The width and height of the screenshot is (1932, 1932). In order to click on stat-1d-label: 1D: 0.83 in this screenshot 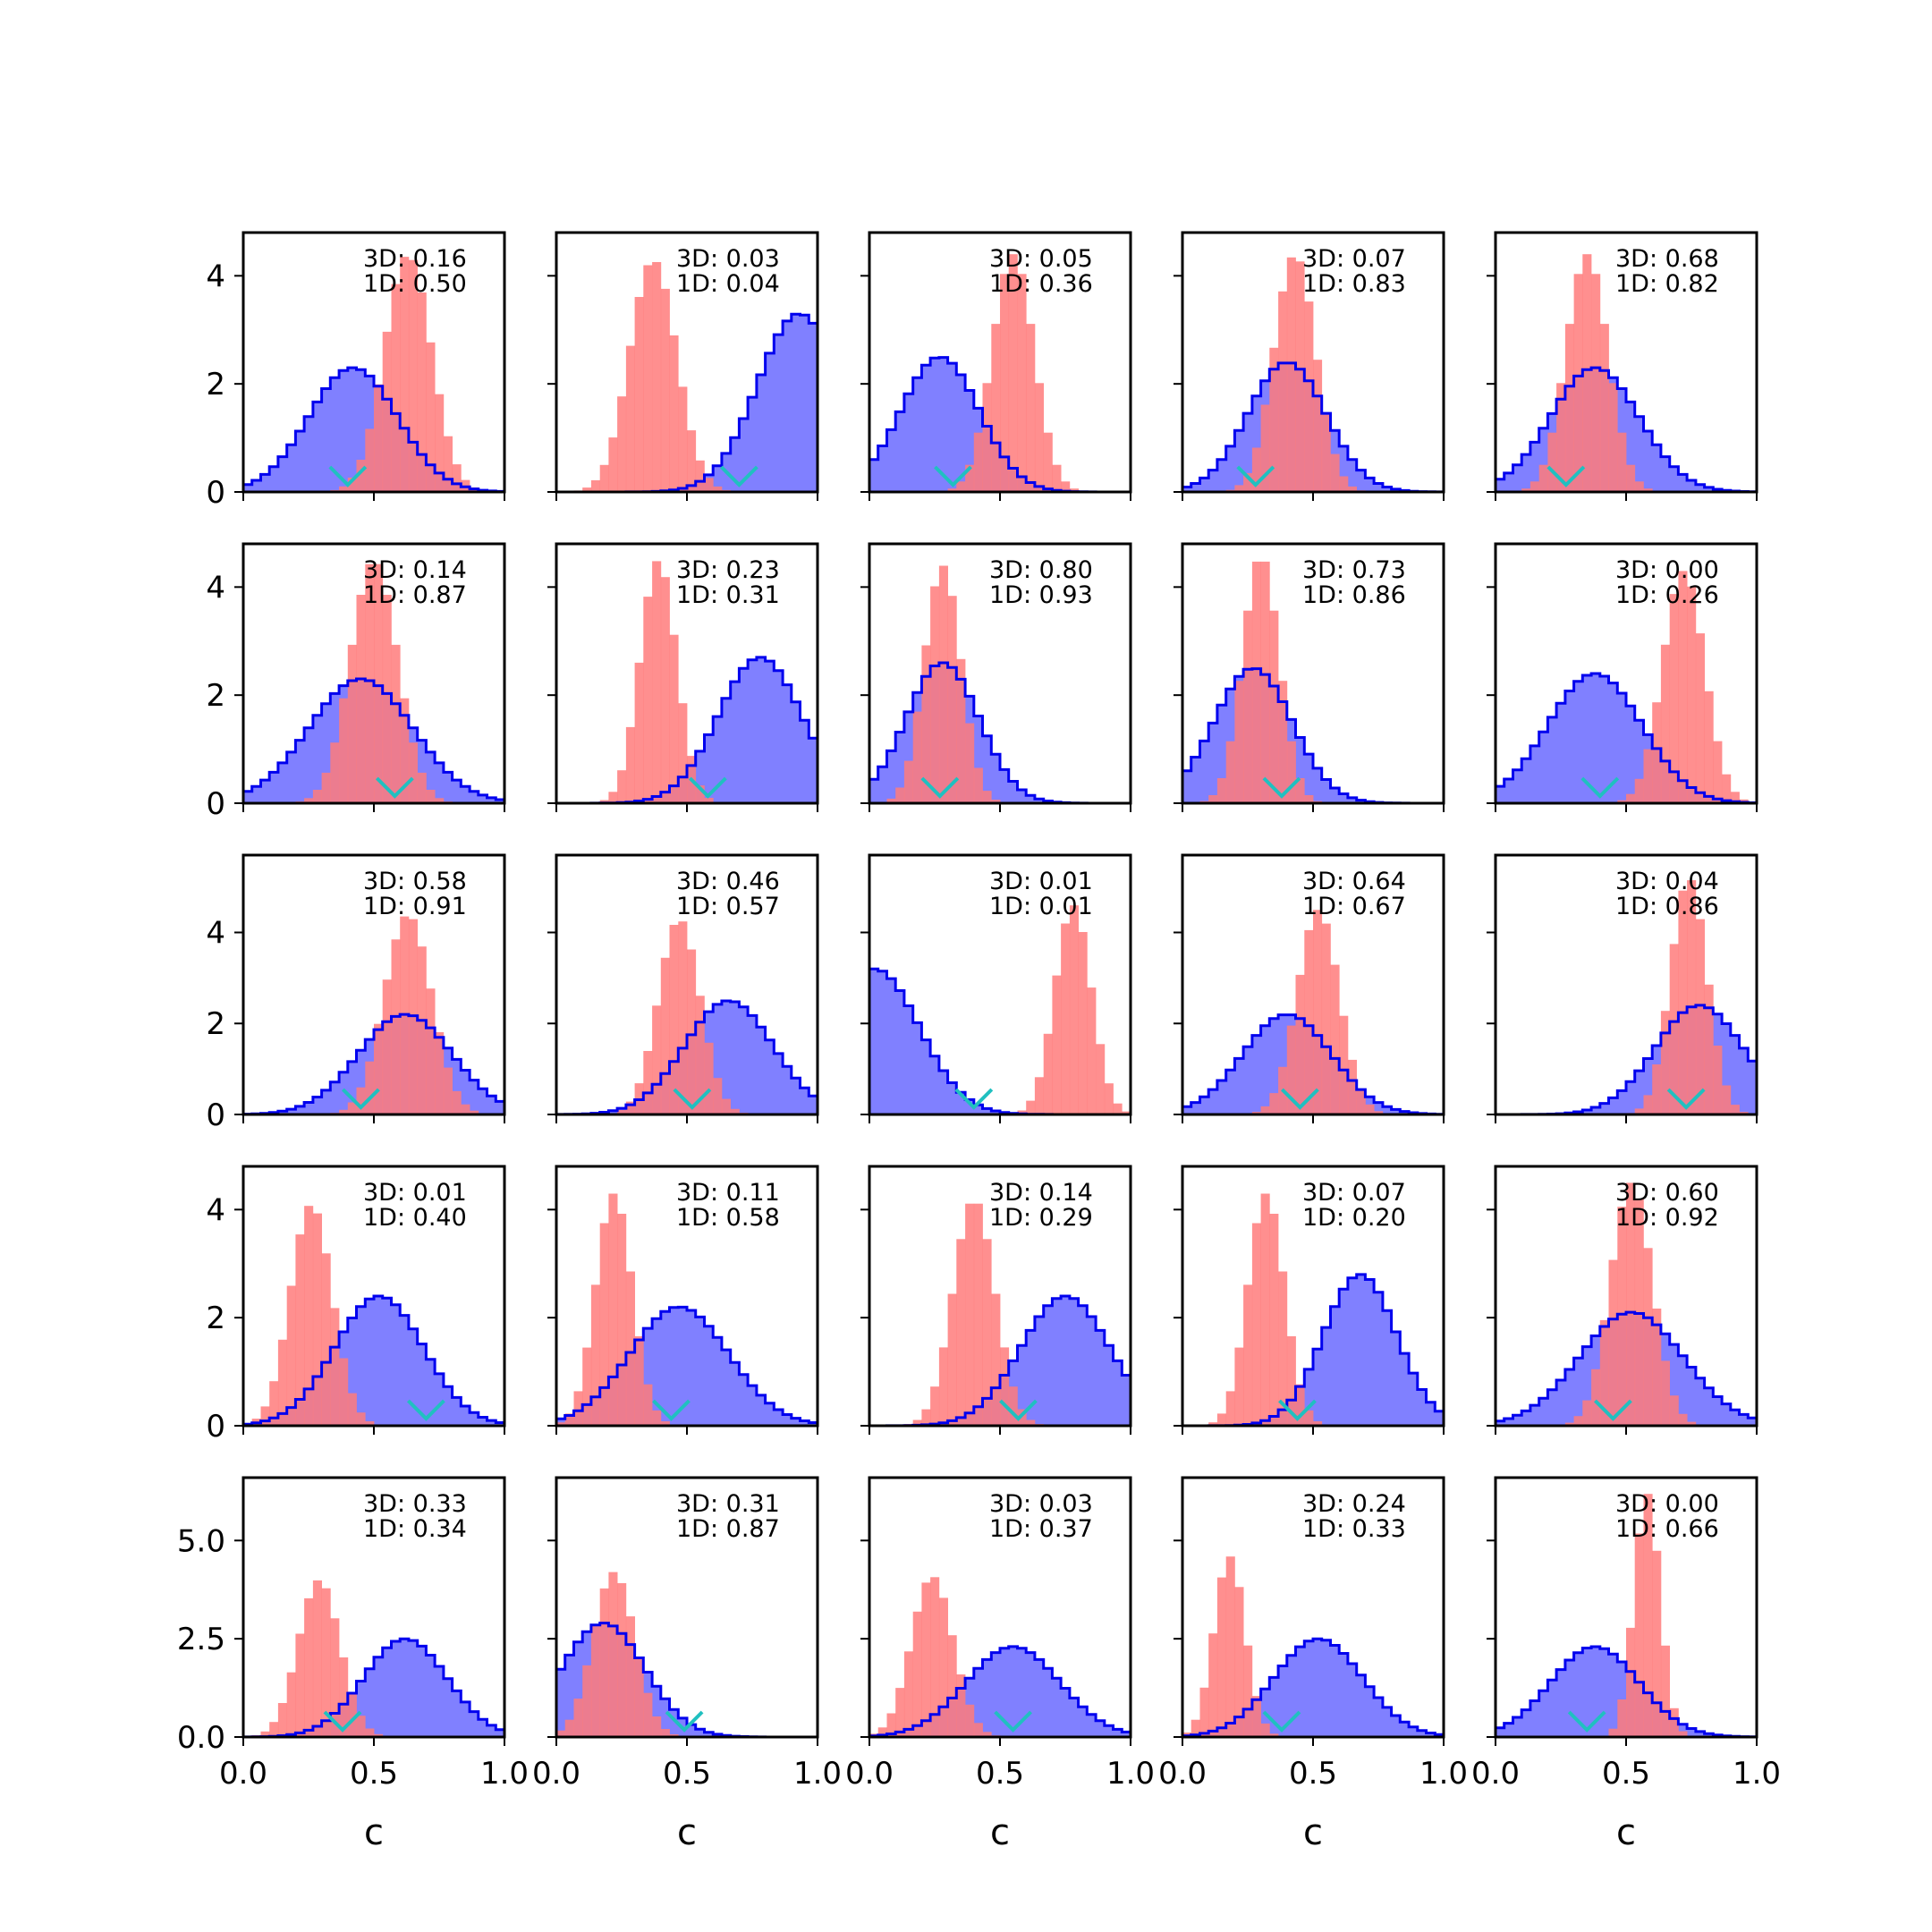, I will do `click(1354, 284)`.